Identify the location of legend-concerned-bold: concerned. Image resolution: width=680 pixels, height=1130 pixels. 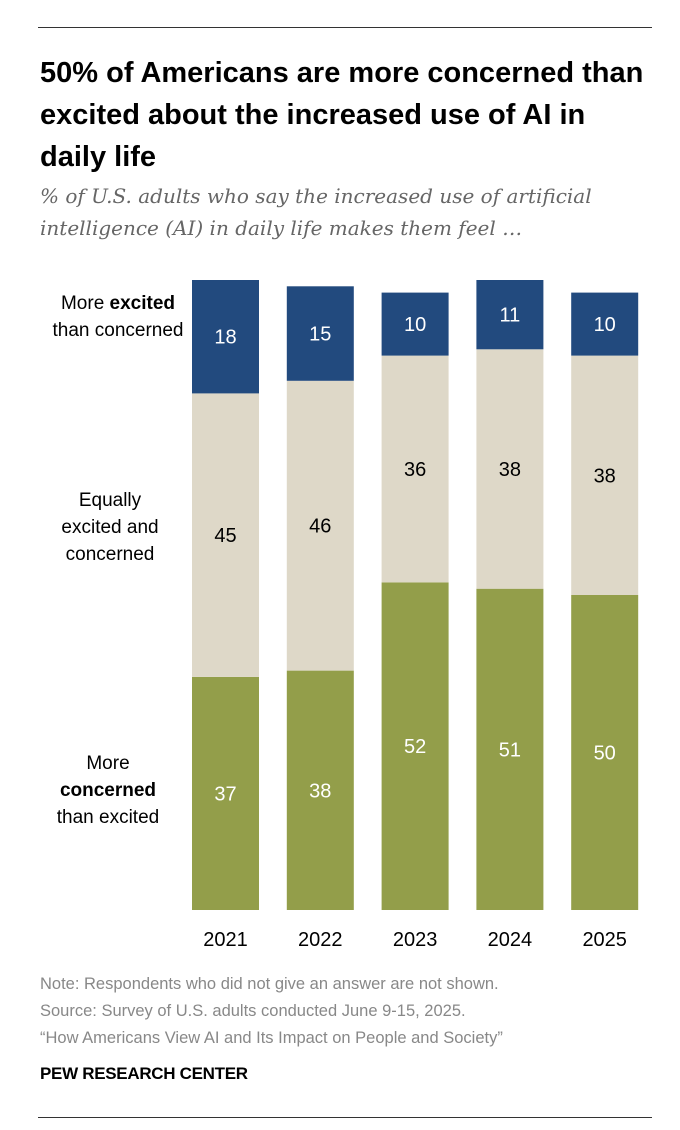
(108, 790).